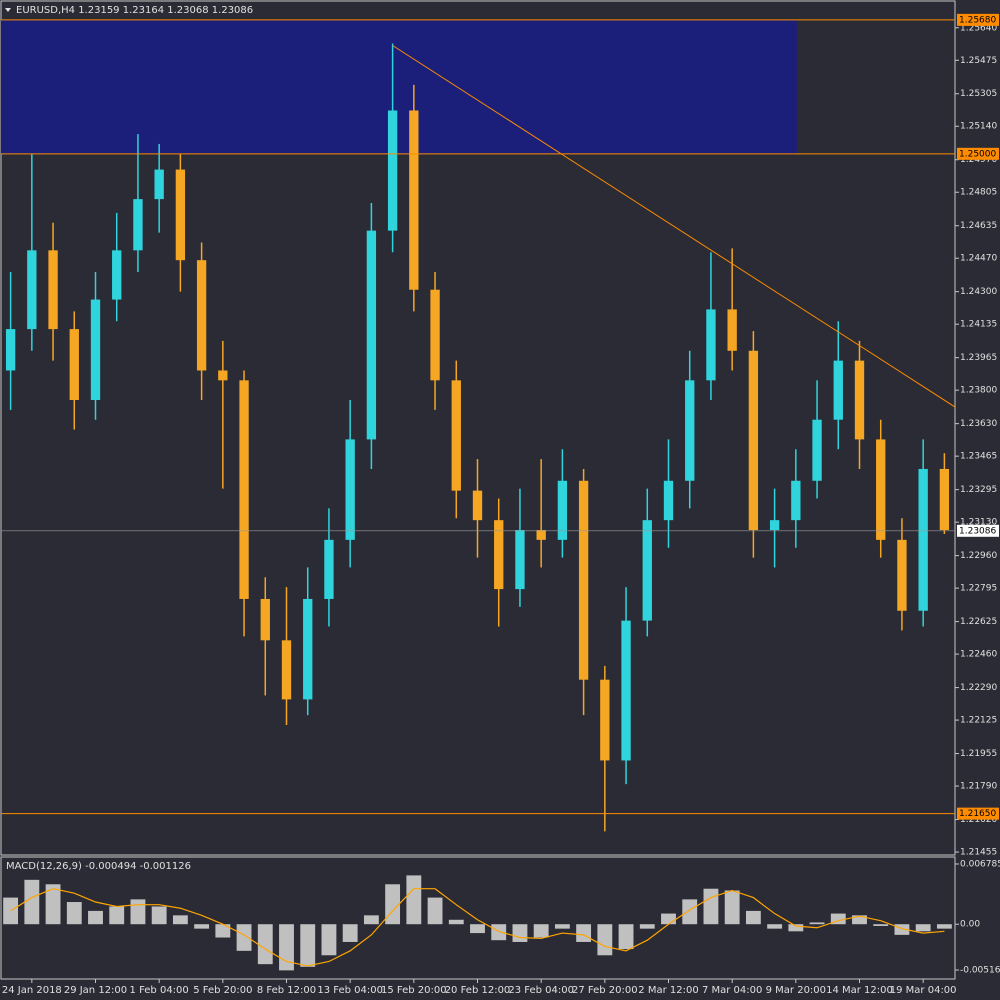 This screenshot has height=1000, width=1000. Describe the element at coordinates (978, 127) in the screenshot. I see `y-tick-label: 1.25140` at that location.